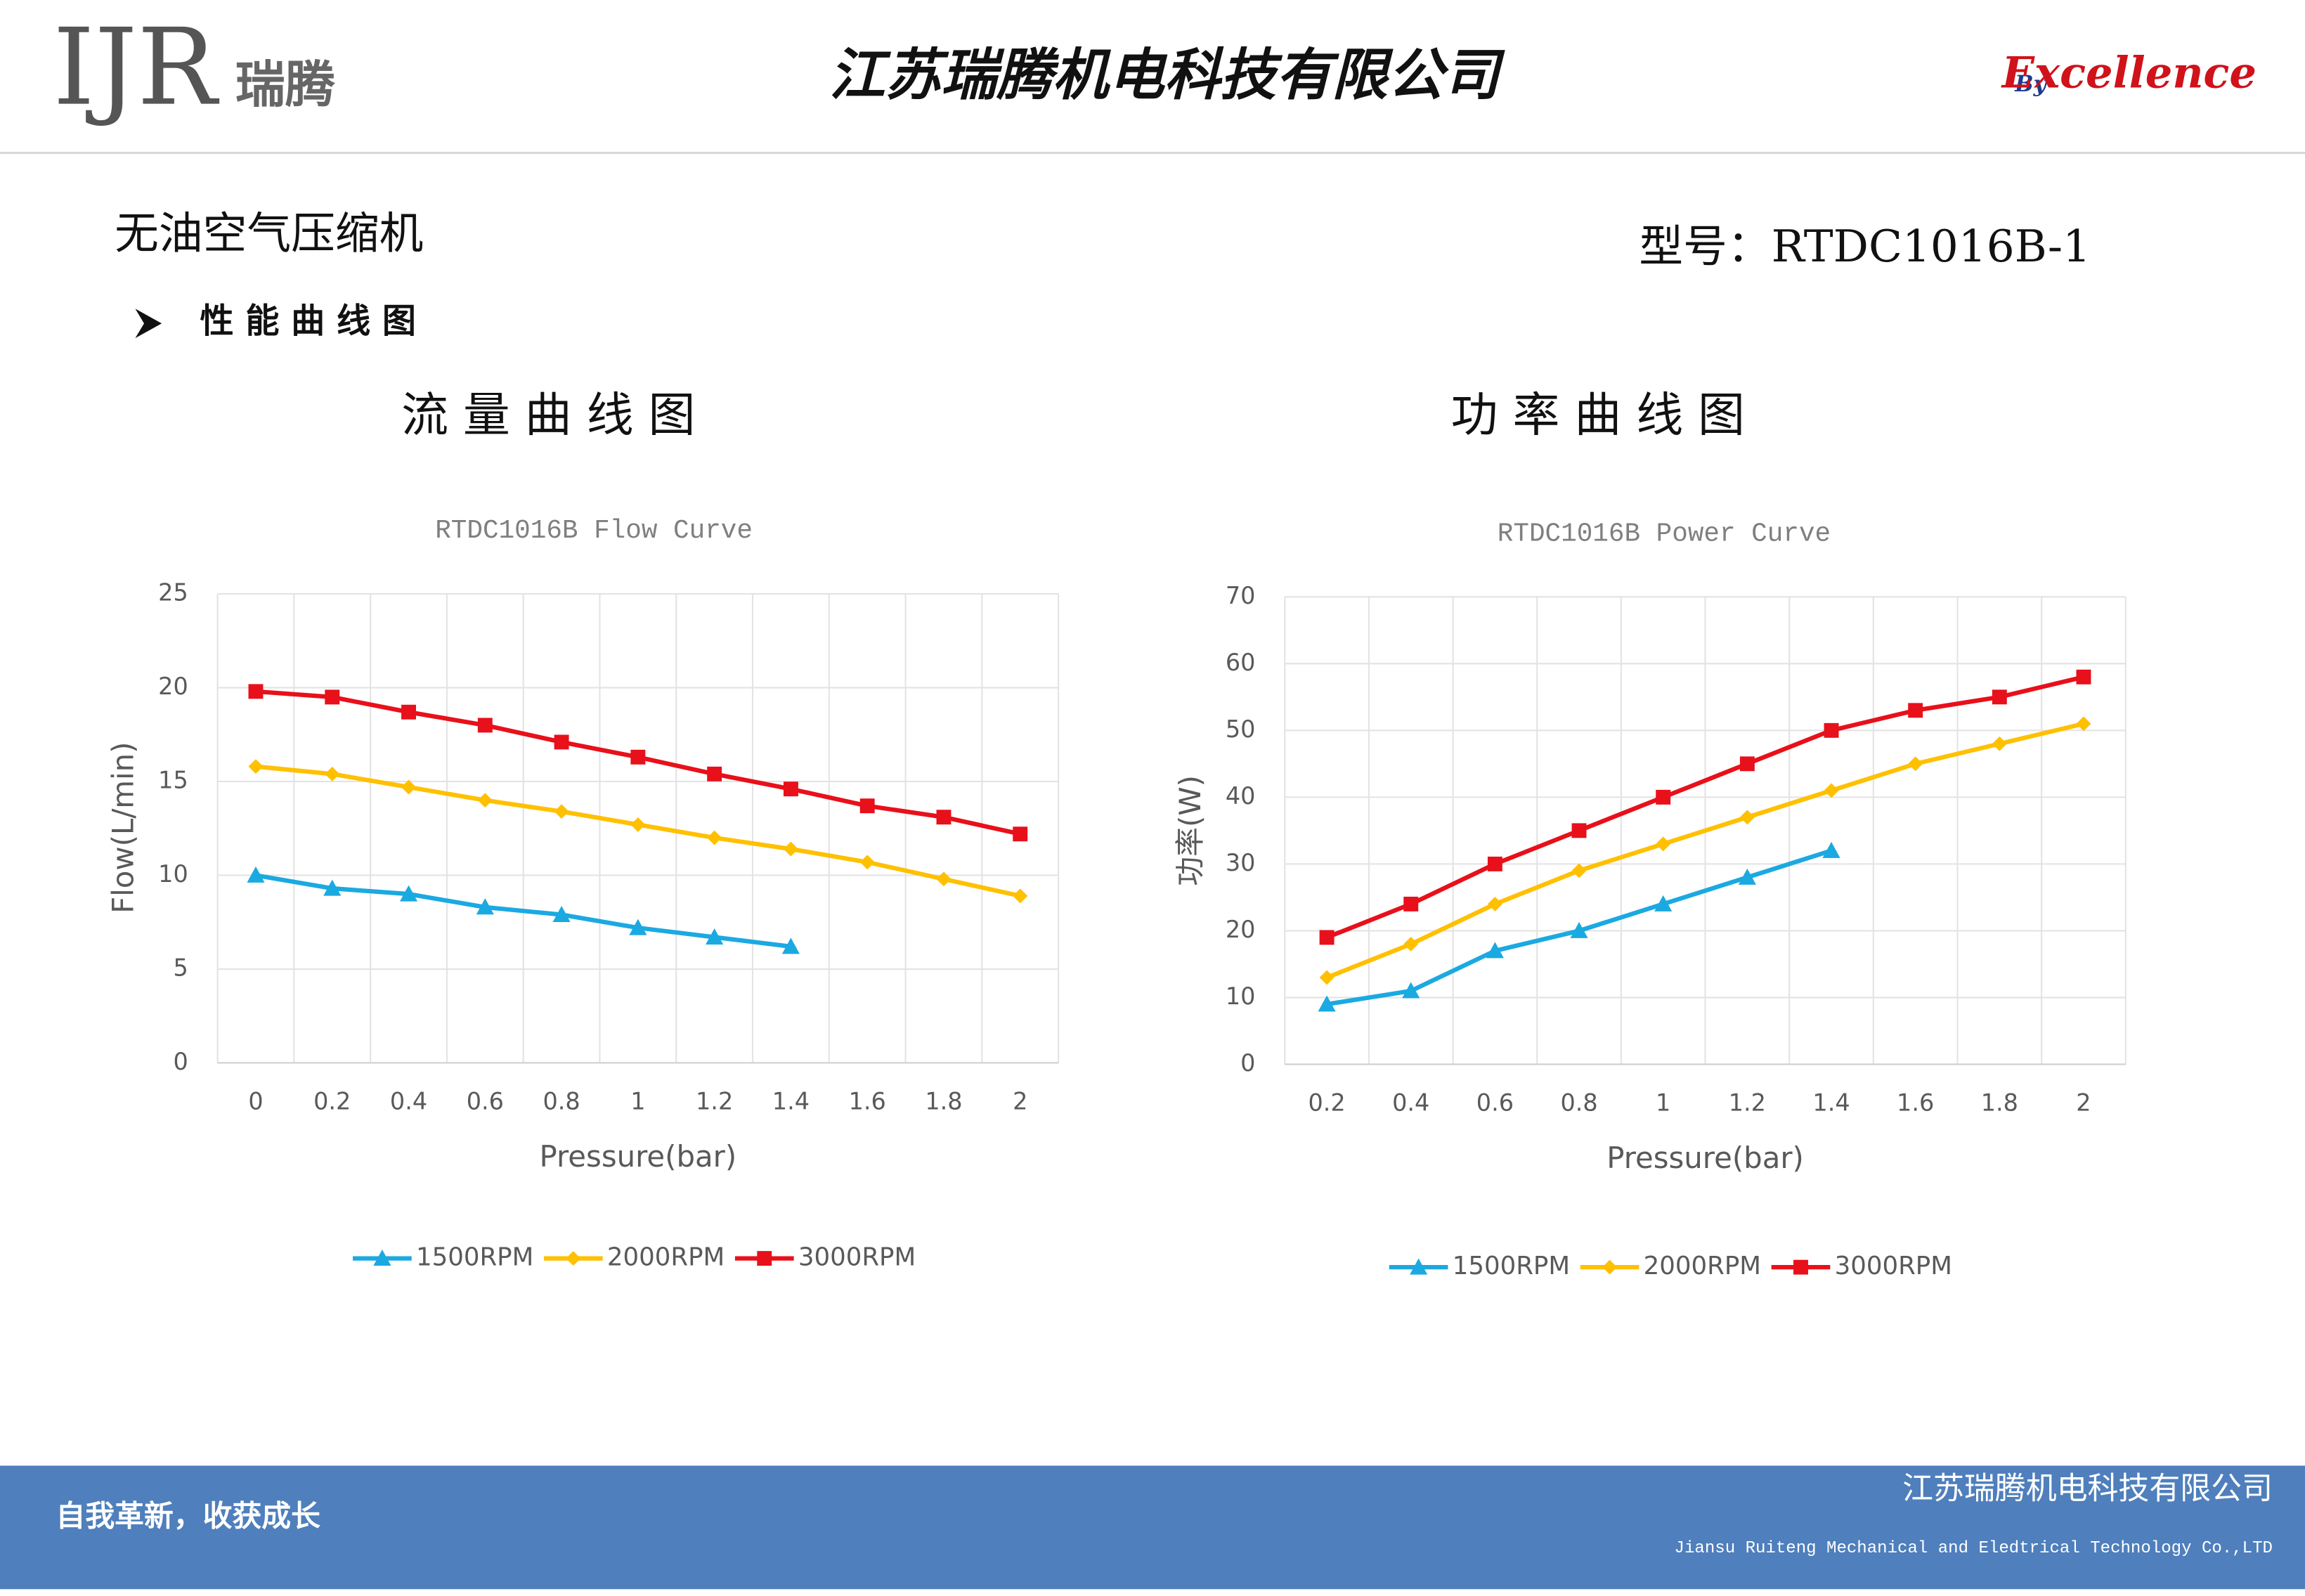 This screenshot has height=1596, width=2305. What do you see at coordinates (173, 780) in the screenshot?
I see `y-tick-label: 15` at bounding box center [173, 780].